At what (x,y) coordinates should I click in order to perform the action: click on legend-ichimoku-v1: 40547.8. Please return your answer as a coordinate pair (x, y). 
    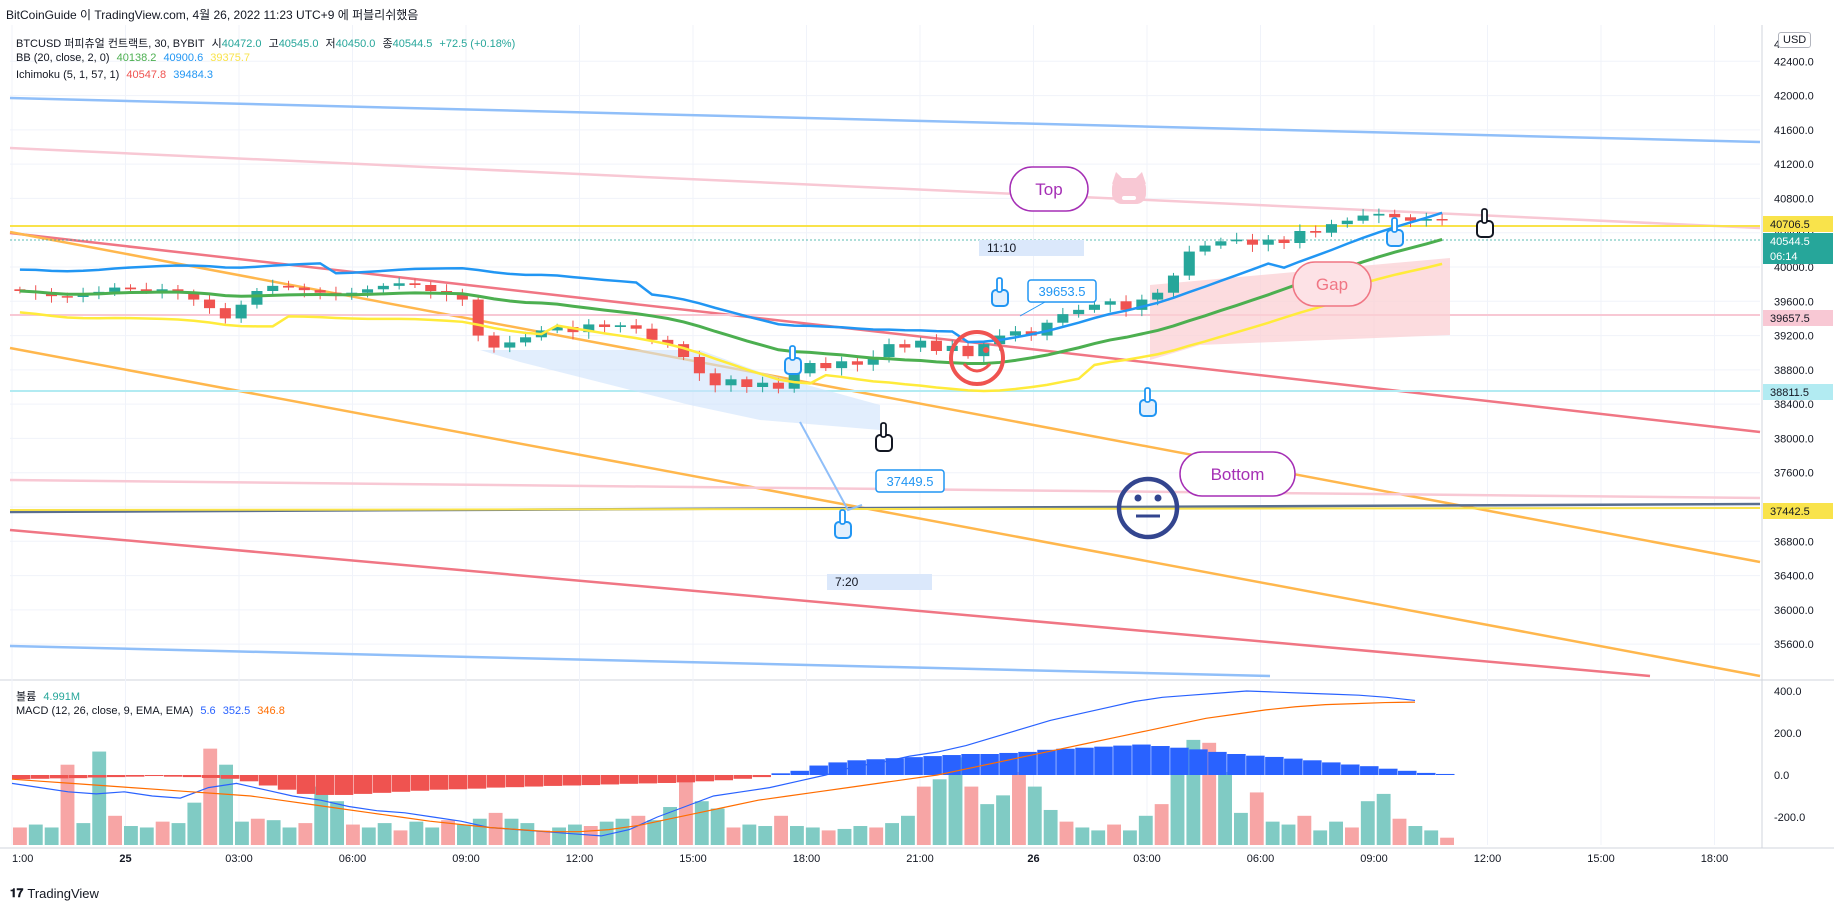
    Looking at the image, I should click on (146, 75).